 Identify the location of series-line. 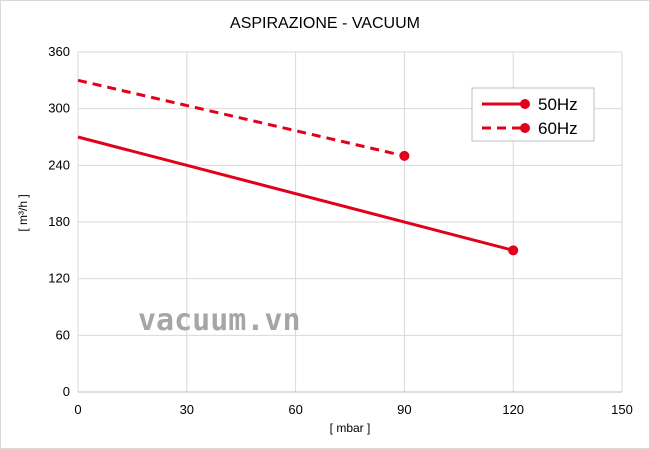
(241, 118).